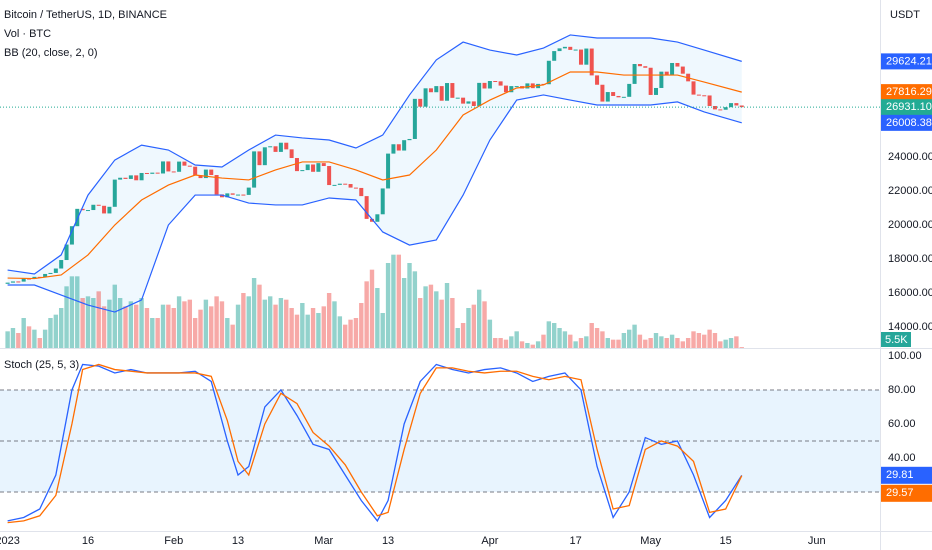 This screenshot has width=932, height=550. What do you see at coordinates (909, 92) in the screenshot?
I see `axis-value-label: 27816.29` at bounding box center [909, 92].